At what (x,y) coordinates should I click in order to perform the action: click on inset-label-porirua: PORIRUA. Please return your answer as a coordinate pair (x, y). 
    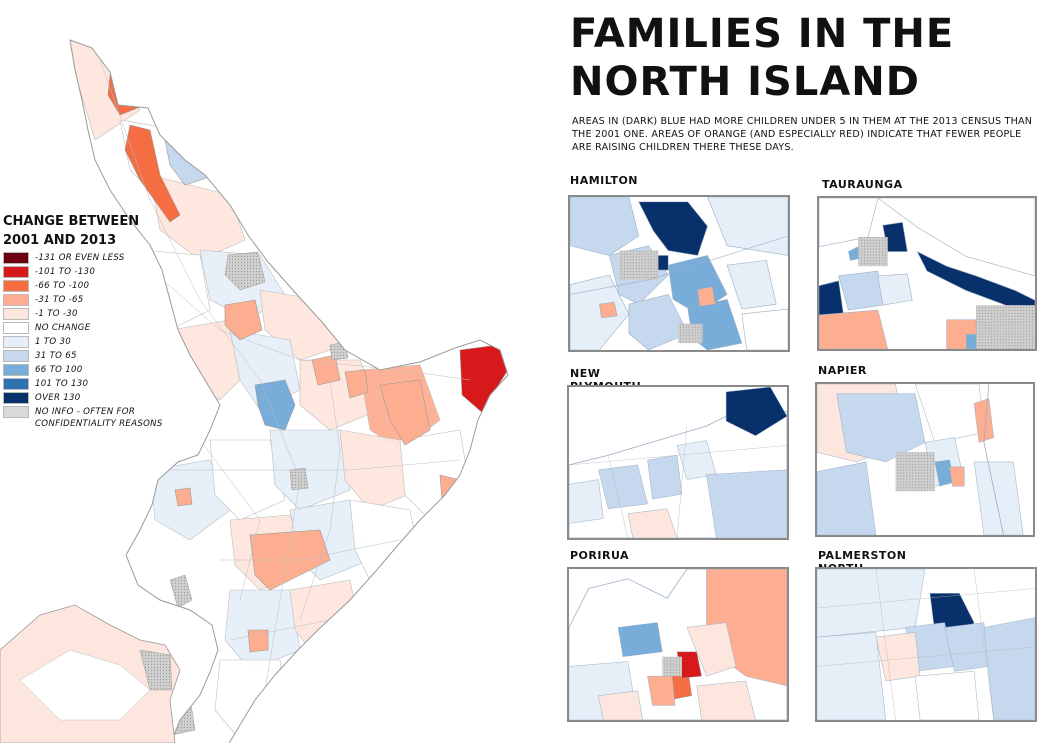
    Looking at the image, I should click on (600, 555).